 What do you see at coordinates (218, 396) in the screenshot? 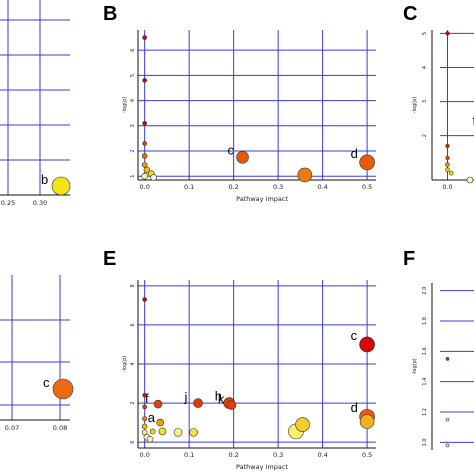
I see `point-label: h` at bounding box center [218, 396].